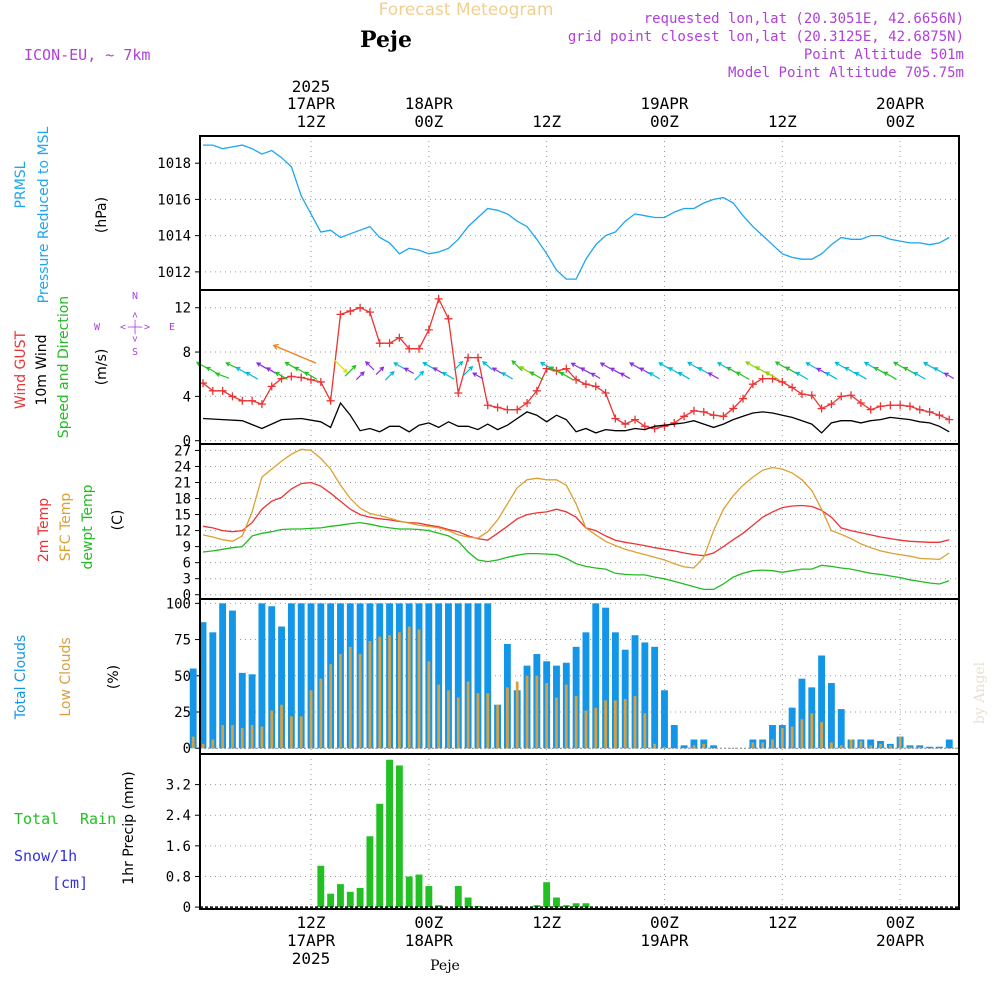 The image size is (1000, 1000). What do you see at coordinates (75, 831) in the screenshot?
I see `precip-labels: Total Rain Snow/1h [cm] 1hr Precip (mm)` at bounding box center [75, 831].